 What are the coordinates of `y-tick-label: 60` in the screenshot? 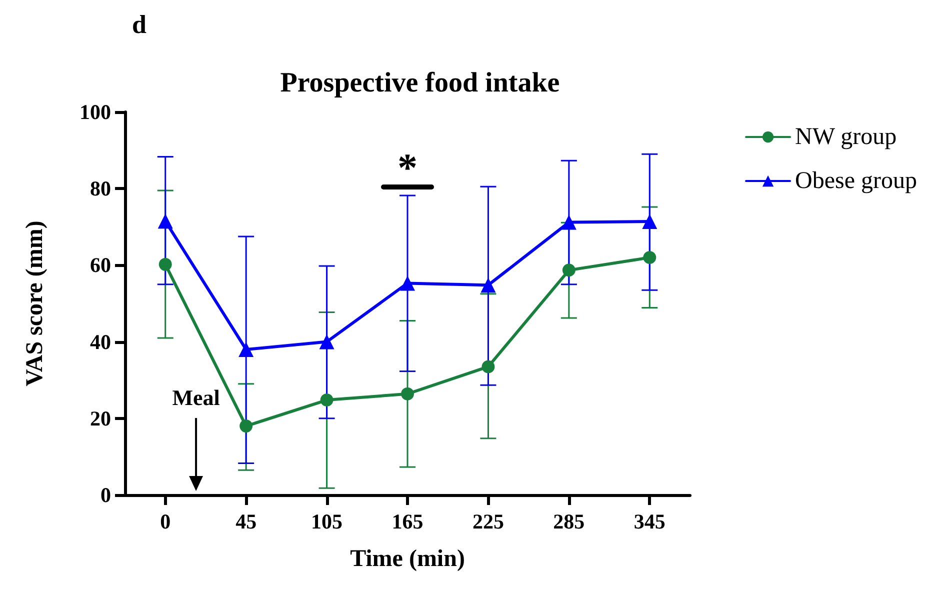 It's located at (100, 265).